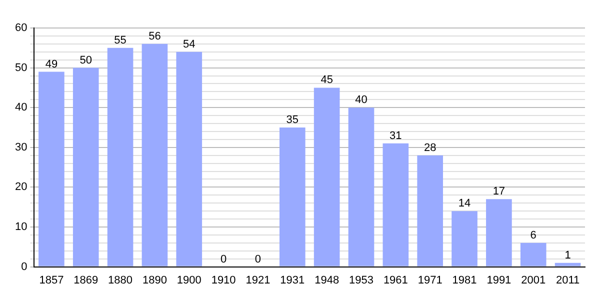 The width and height of the screenshot is (605, 300). Describe the element at coordinates (120, 280) in the screenshot. I see `x-tick-label: 1880` at that location.